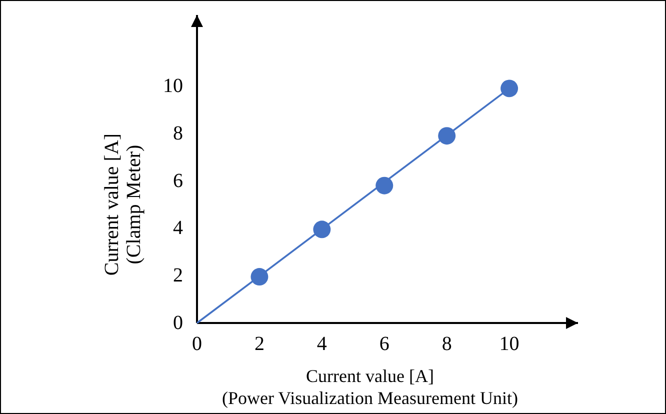  What do you see at coordinates (178, 181) in the screenshot?
I see `y-tick-label: 6` at bounding box center [178, 181].